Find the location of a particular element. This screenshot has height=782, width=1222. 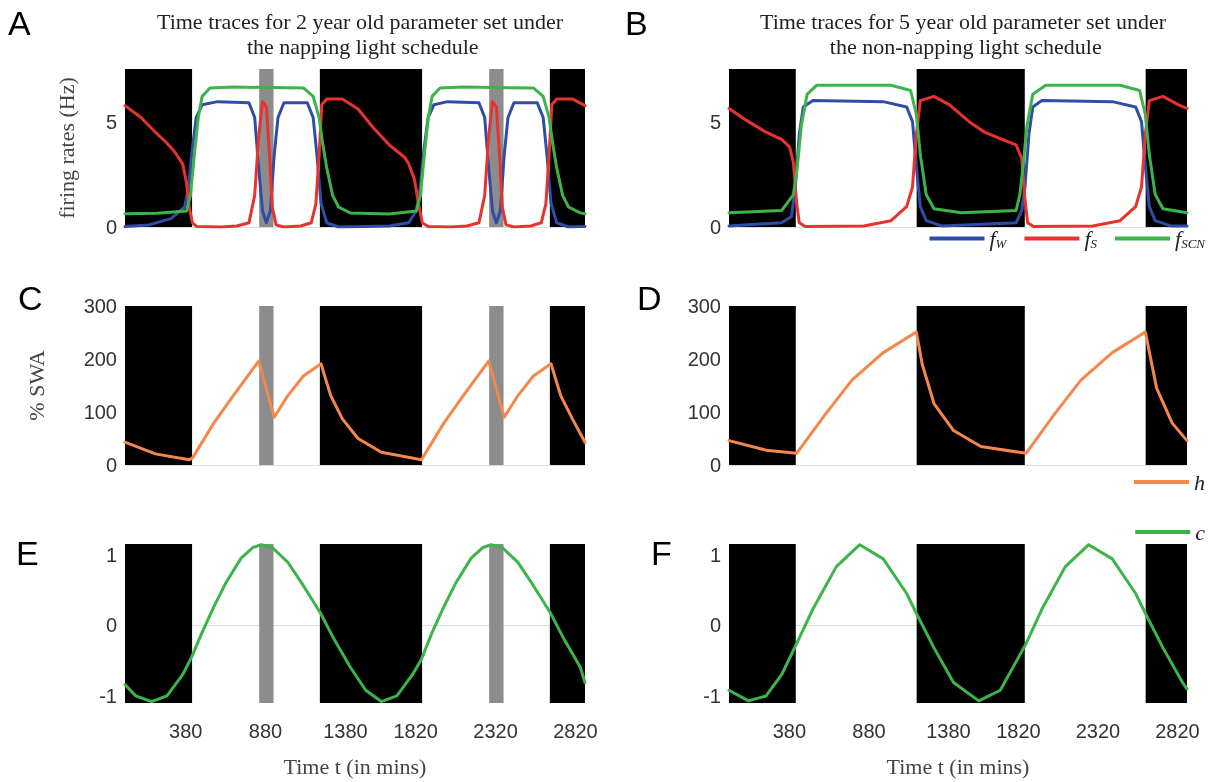

chart-title: Time traces for 5 year old parameter set under the non-napping light schedule is located at coordinates (963, 34).